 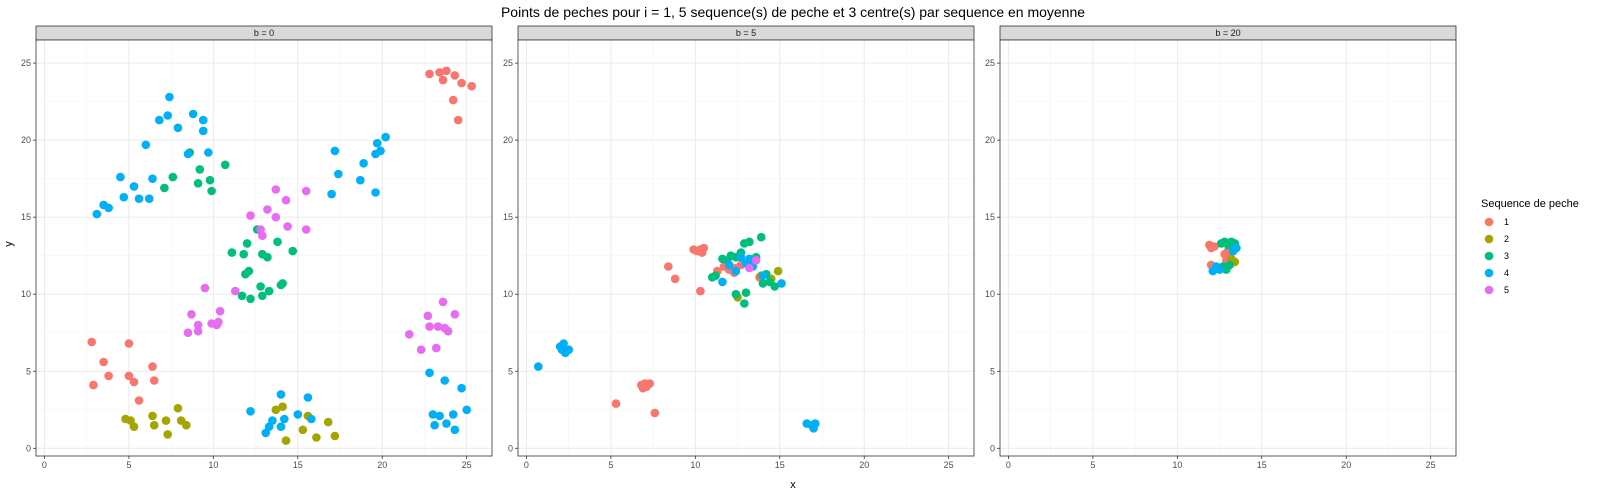 What do you see at coordinates (1530, 246) in the screenshot?
I see `legend: Sequence de peche 1 2 3 4 5` at bounding box center [1530, 246].